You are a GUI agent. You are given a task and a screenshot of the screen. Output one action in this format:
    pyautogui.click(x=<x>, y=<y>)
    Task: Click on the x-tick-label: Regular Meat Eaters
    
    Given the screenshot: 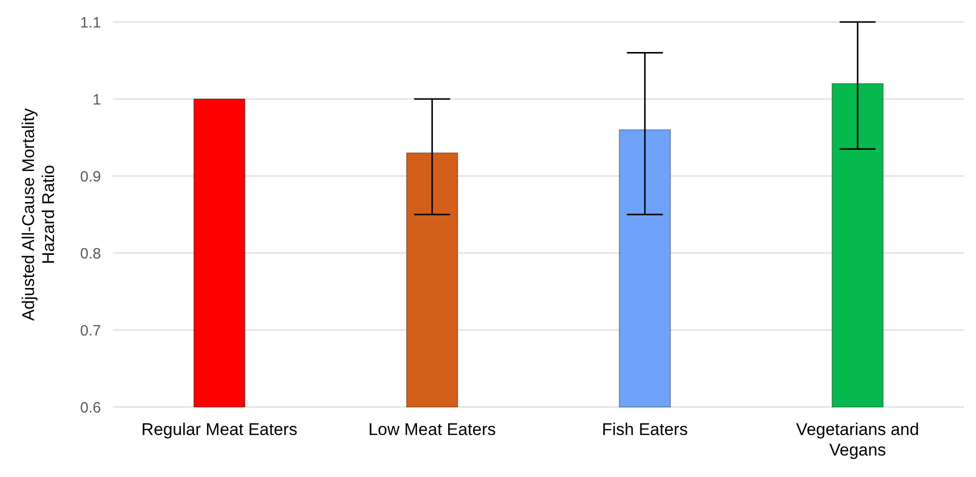 What is the action you would take?
    pyautogui.click(x=219, y=429)
    